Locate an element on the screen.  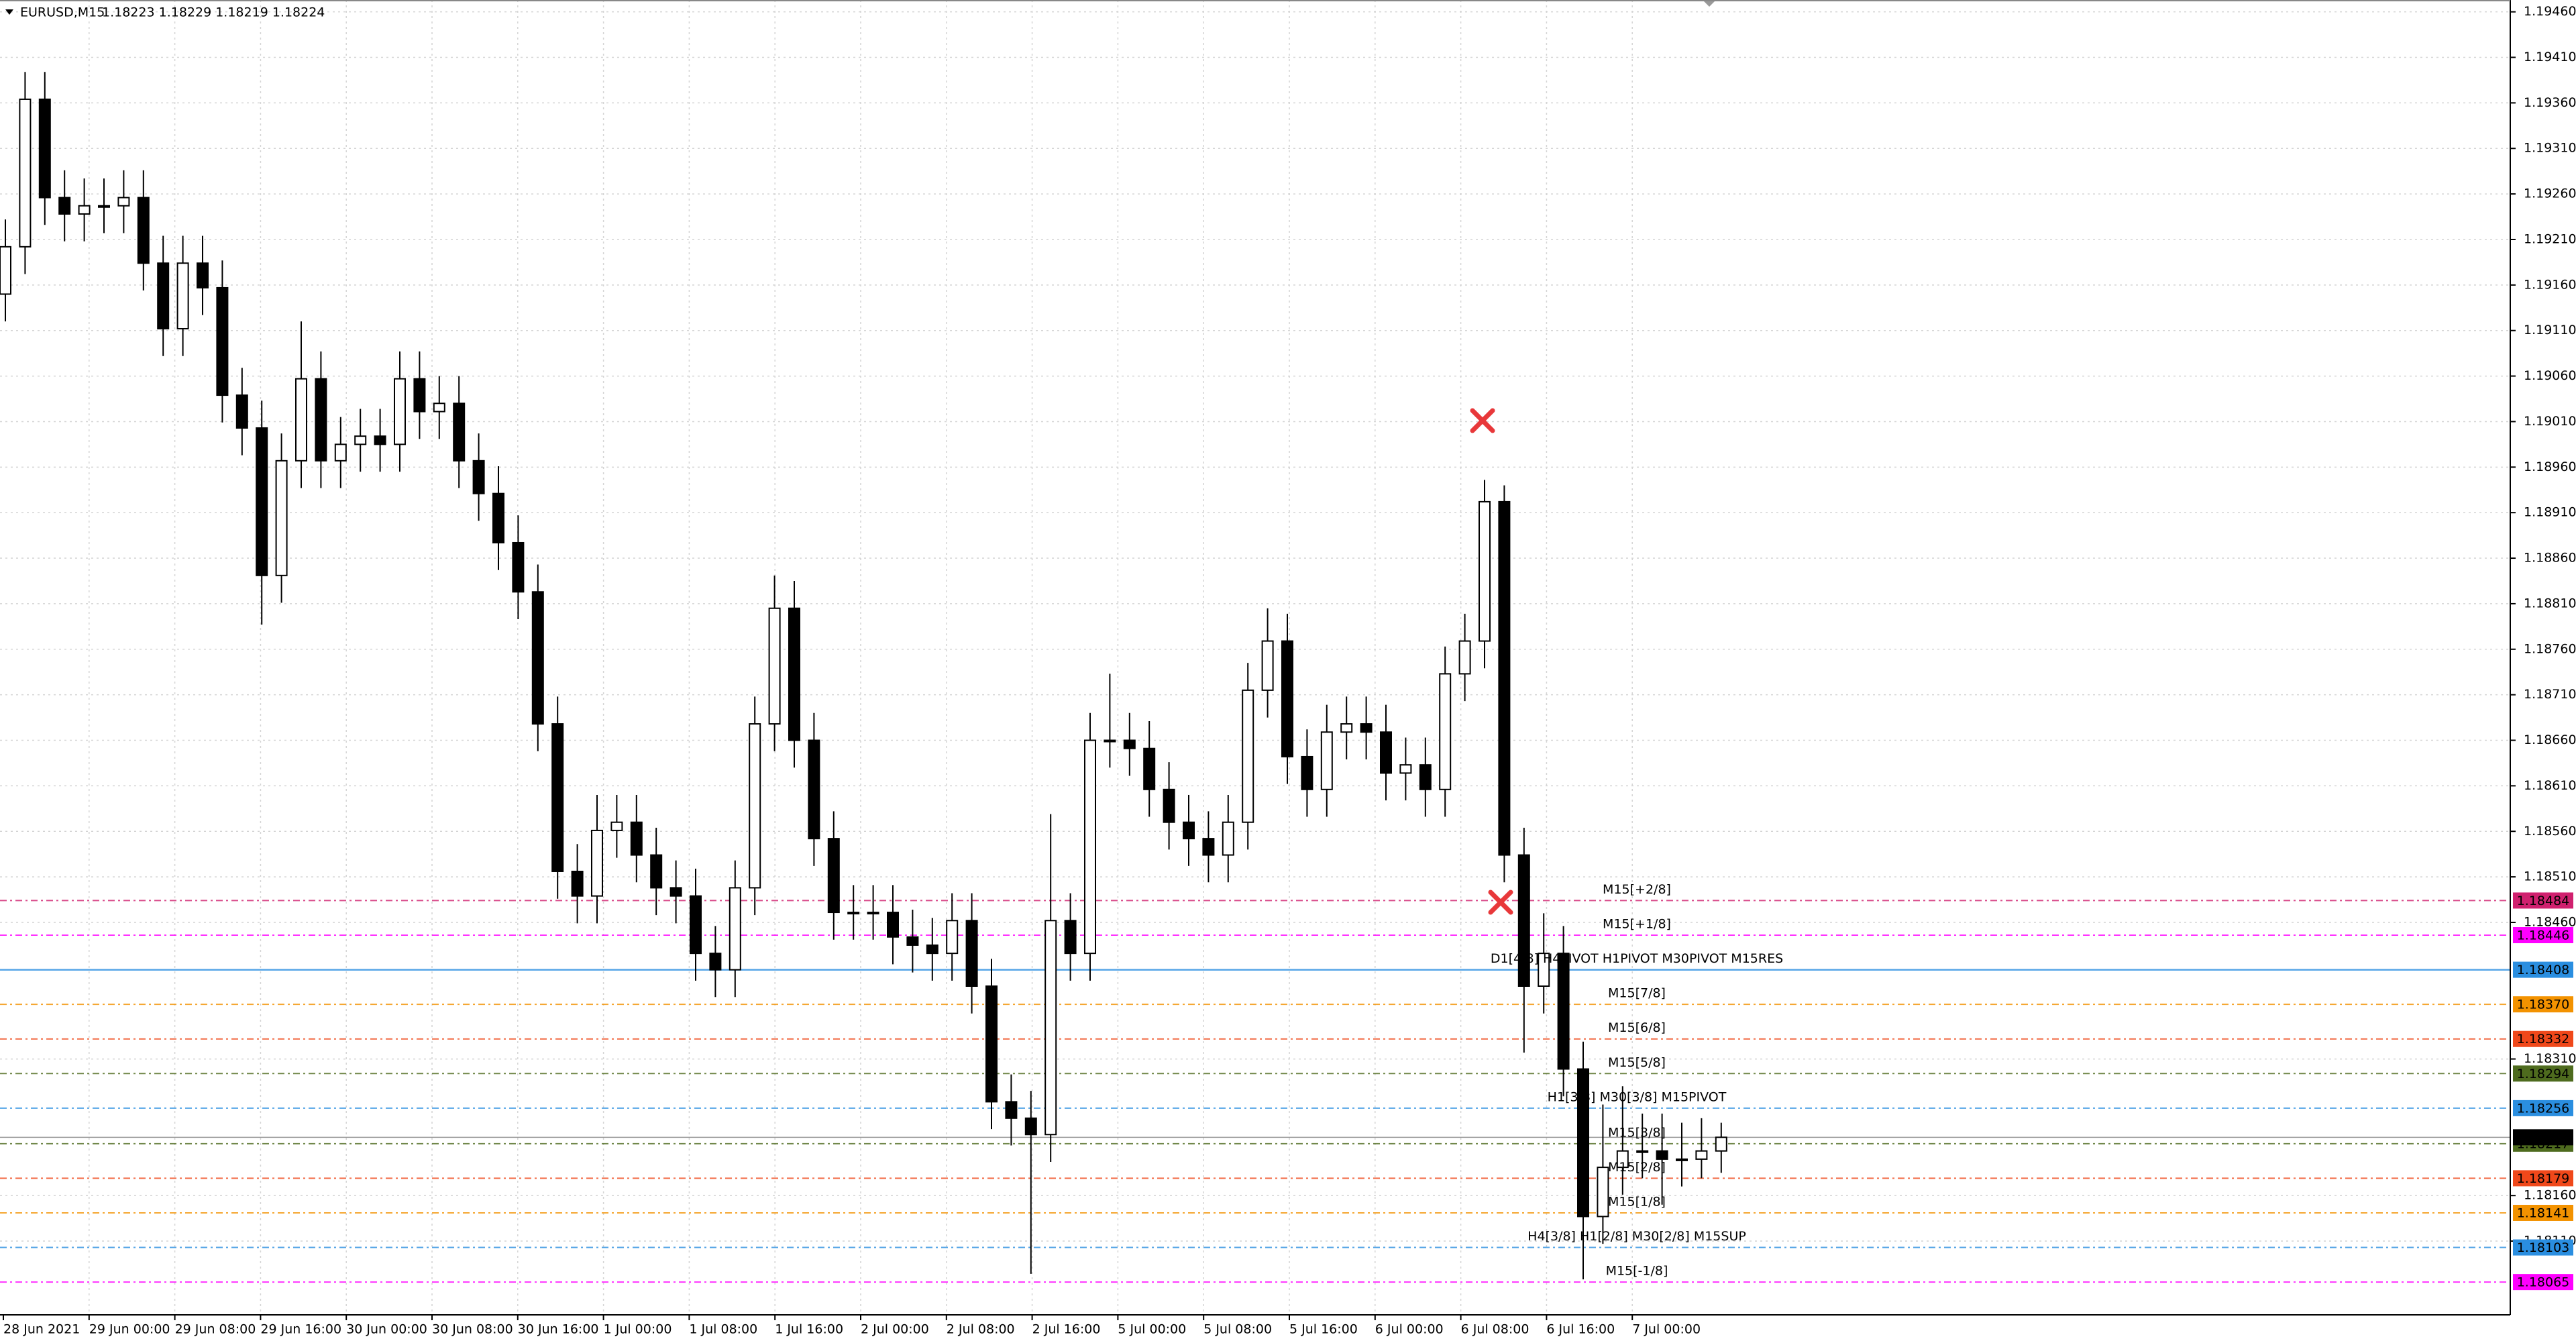
level-label: M15[6/8] is located at coordinates (1637, 1027).